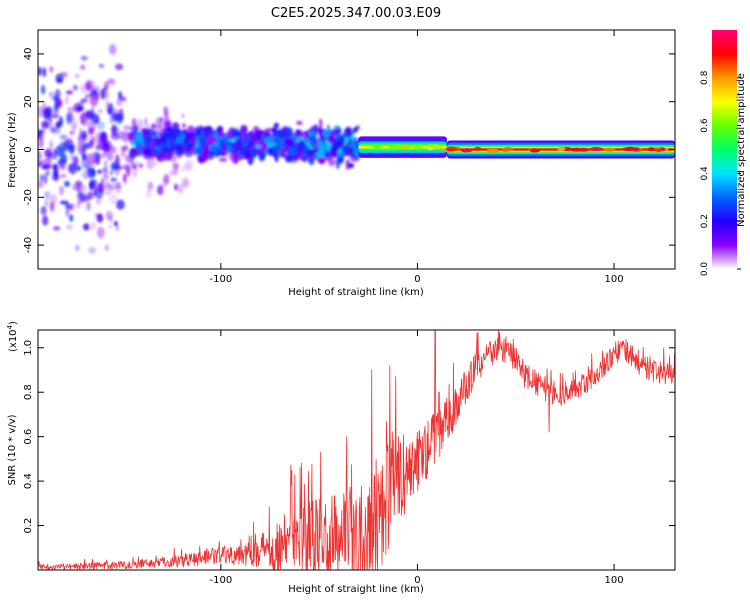  Describe the element at coordinates (28, 437) in the screenshot. I see `snr-y-tick-label: 0.6` at that location.